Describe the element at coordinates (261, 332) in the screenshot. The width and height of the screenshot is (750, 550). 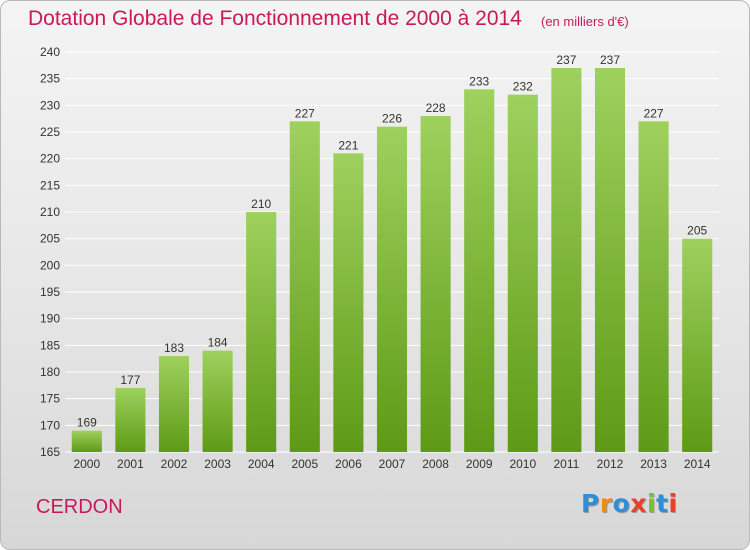
I see `bar-2004` at that location.